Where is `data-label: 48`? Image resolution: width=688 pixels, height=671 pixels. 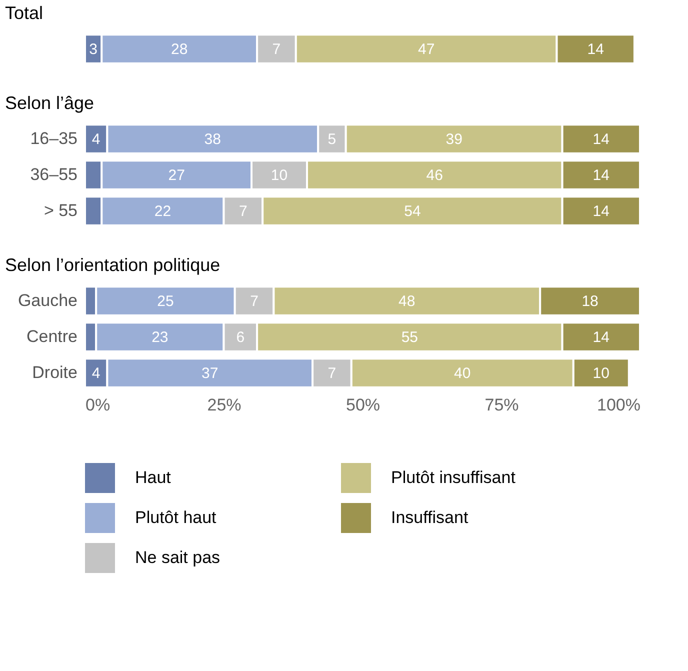 data-label: 48 is located at coordinates (407, 301).